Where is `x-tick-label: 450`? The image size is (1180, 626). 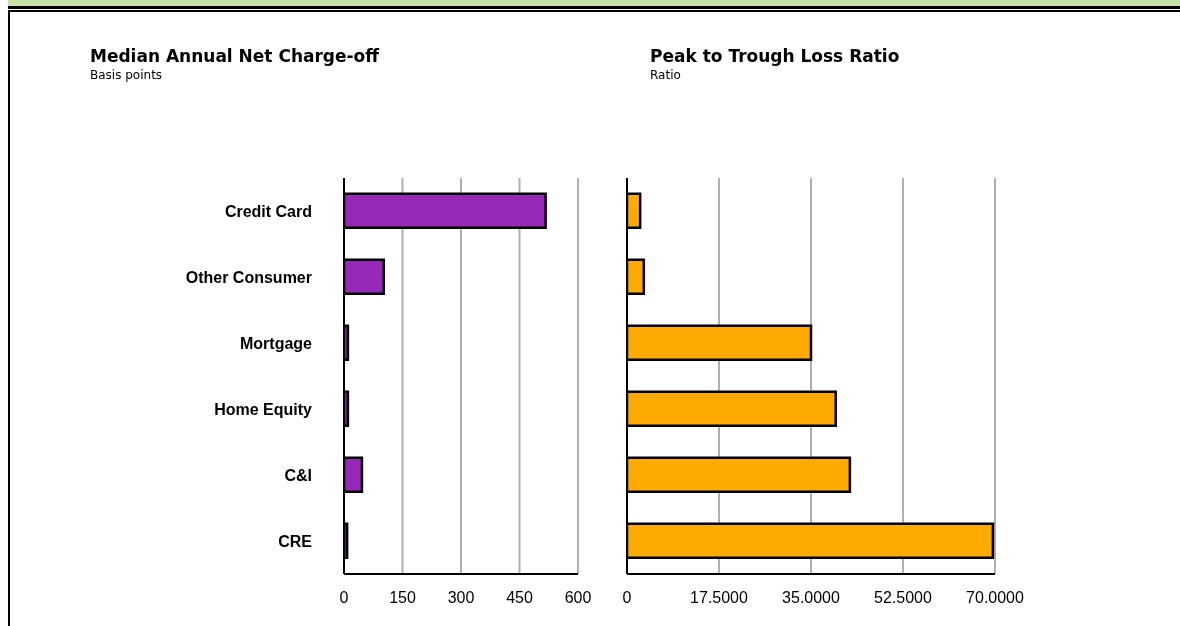
x-tick-label: 450 is located at coordinates (519, 598).